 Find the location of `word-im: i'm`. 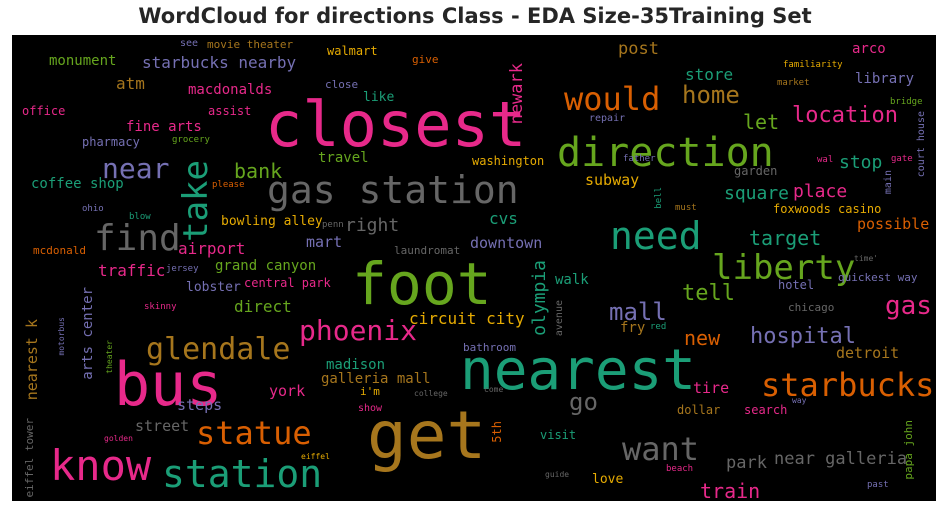

word-im: i'm is located at coordinates (370, 391).